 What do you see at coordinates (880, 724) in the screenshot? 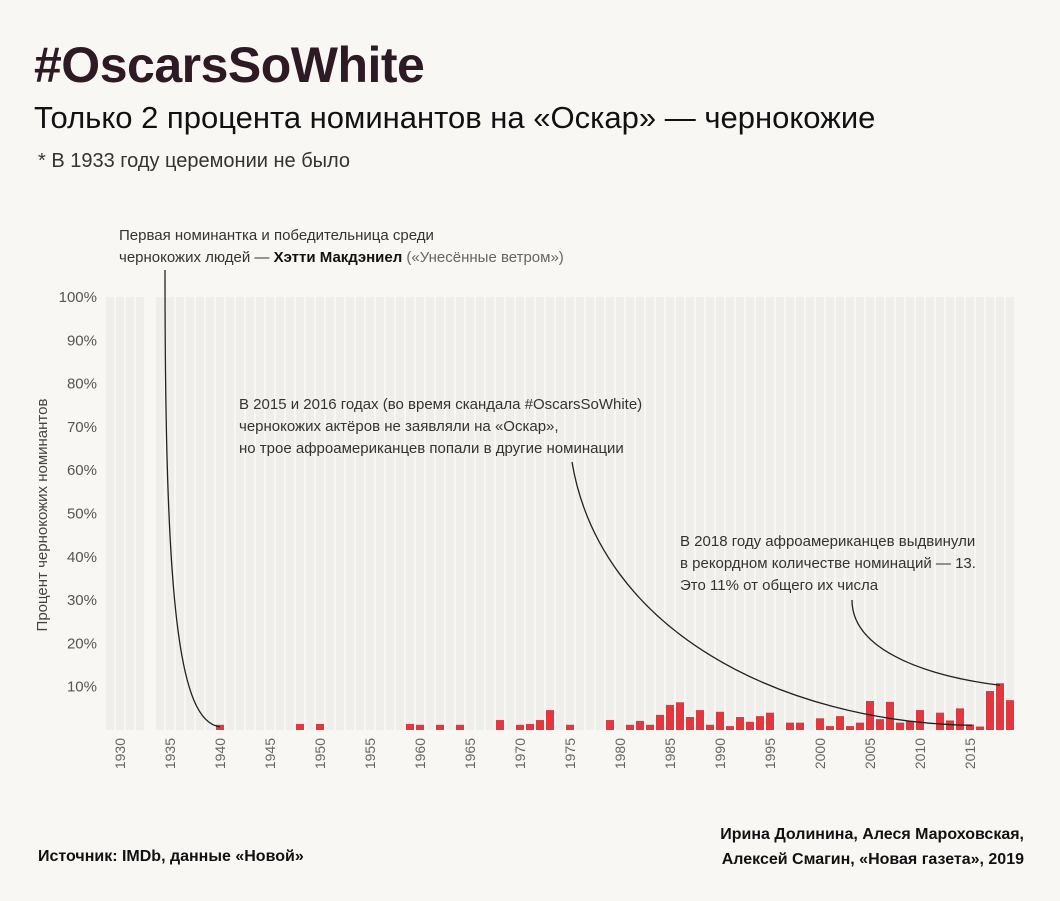
I see `bar-2006` at bounding box center [880, 724].